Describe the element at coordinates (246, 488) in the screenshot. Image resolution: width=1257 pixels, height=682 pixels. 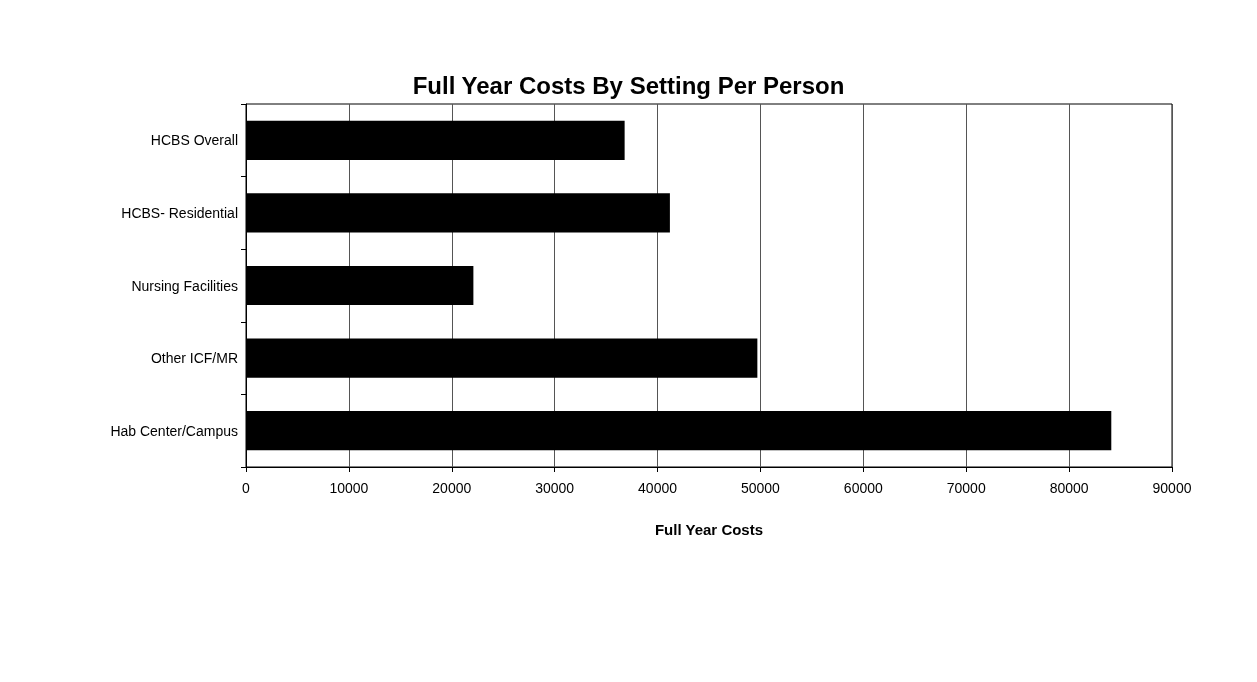
I see `x-tick-label: 0` at that location.